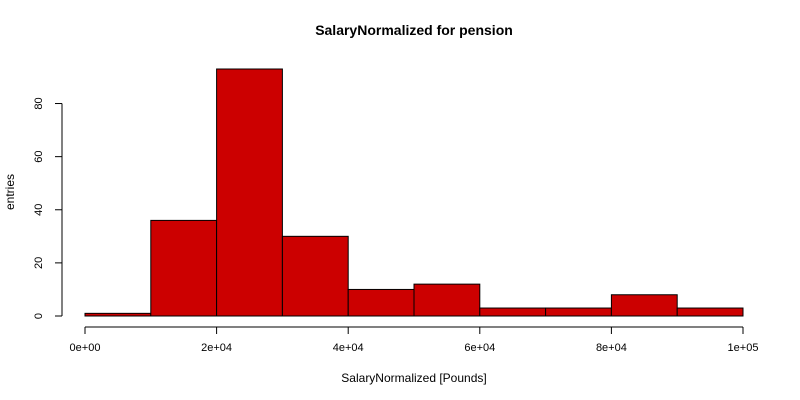  What do you see at coordinates (39, 263) in the screenshot?
I see `y-tick-label: 20` at bounding box center [39, 263].